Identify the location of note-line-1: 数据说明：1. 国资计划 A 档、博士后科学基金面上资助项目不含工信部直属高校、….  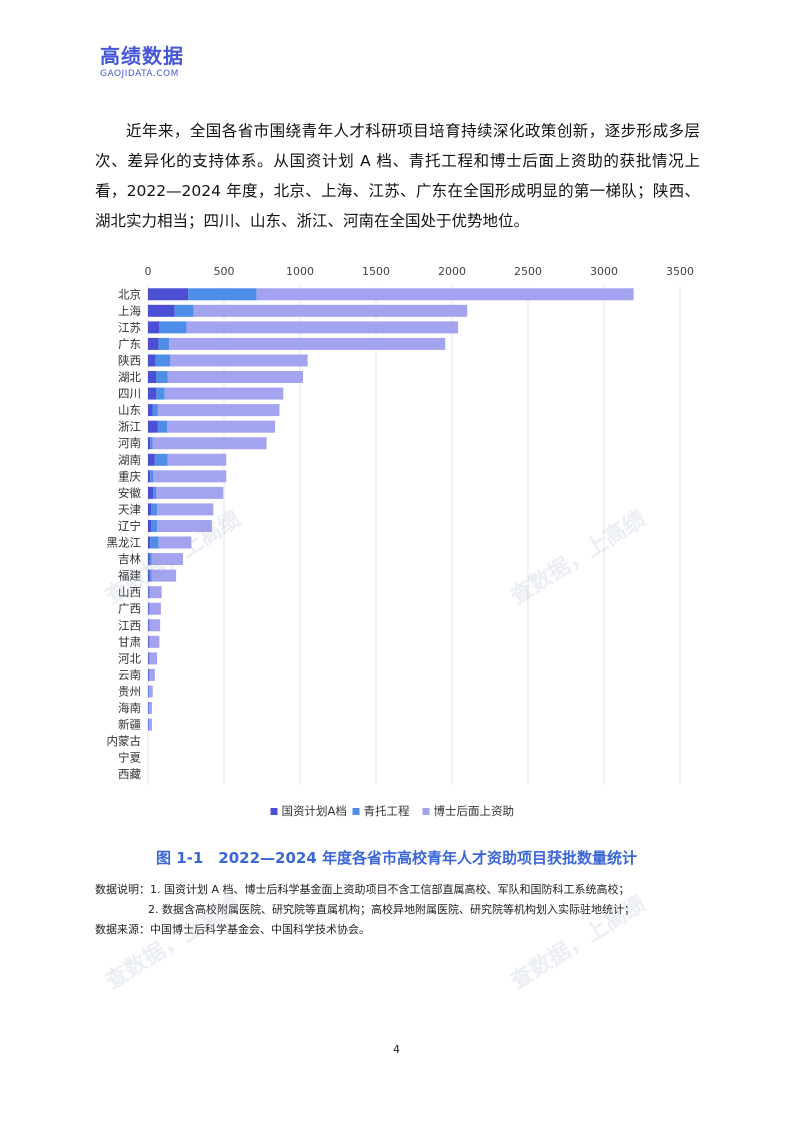
(362, 889).